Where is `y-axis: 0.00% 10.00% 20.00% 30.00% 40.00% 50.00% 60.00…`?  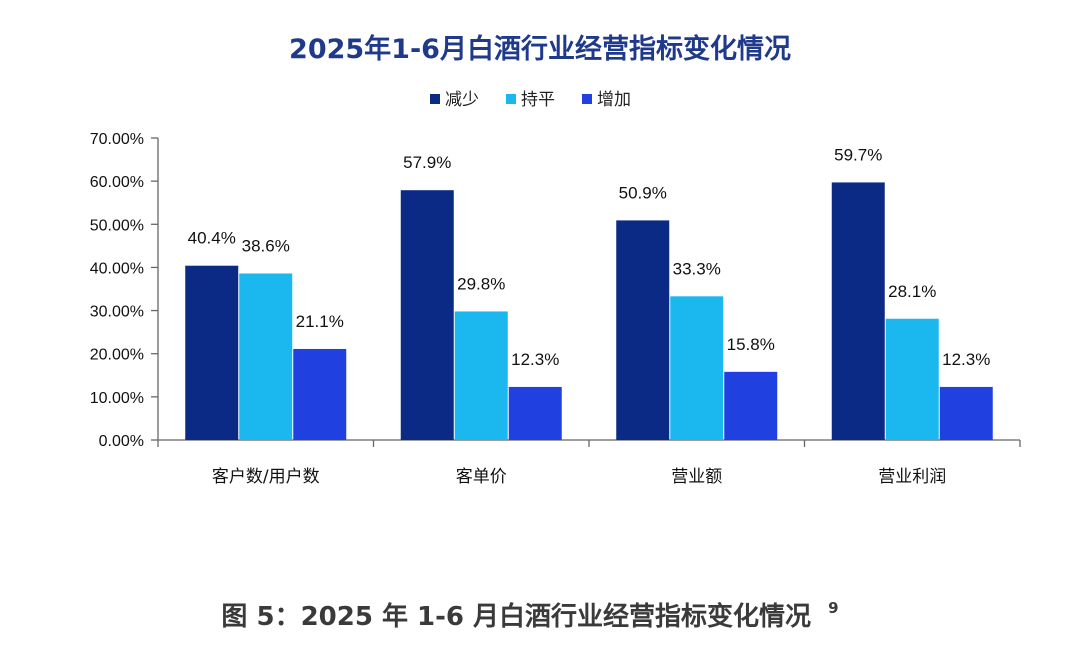
y-axis: 0.00% 10.00% 20.00% 30.00% 40.00% 50.00% 60.00… is located at coordinates (124, 290).